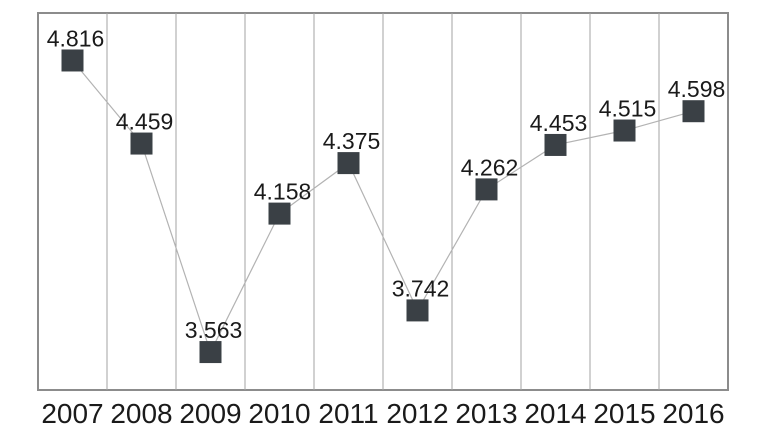 This screenshot has width=768, height=445. Describe the element at coordinates (421, 288) in the screenshot. I see `data-label: 3.742` at that location.